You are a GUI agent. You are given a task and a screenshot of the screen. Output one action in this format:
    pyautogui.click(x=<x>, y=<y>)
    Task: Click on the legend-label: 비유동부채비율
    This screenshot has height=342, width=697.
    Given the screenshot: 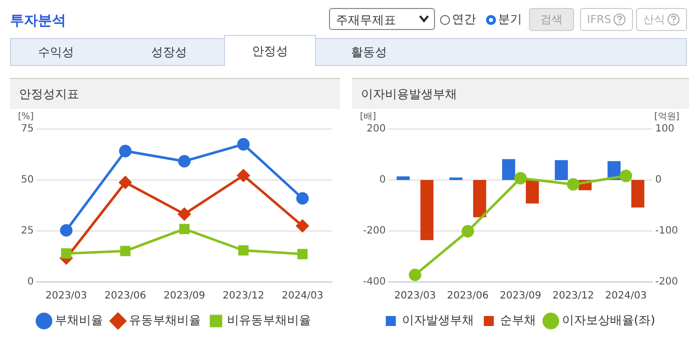 What is the action you would take?
    pyautogui.click(x=269, y=320)
    